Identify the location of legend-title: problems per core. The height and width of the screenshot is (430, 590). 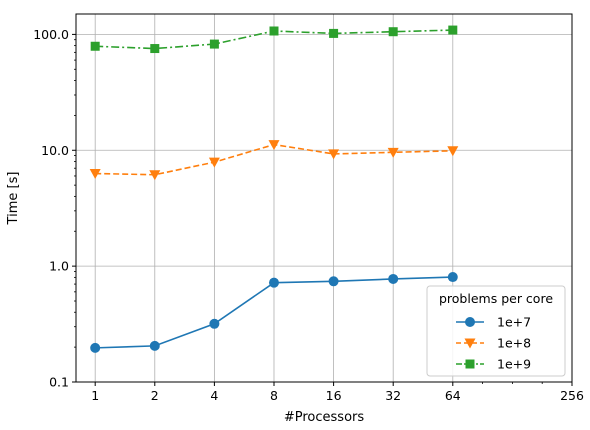
(496, 298).